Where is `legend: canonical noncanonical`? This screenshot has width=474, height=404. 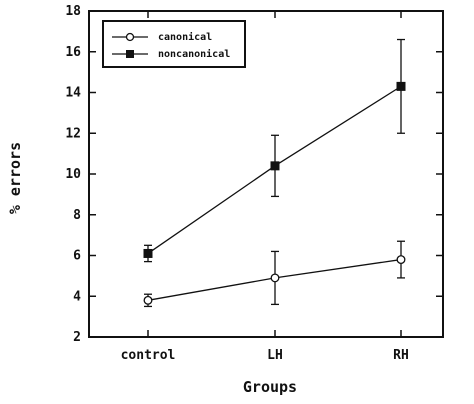
legend: canonical noncanonical is located at coordinates (174, 44).